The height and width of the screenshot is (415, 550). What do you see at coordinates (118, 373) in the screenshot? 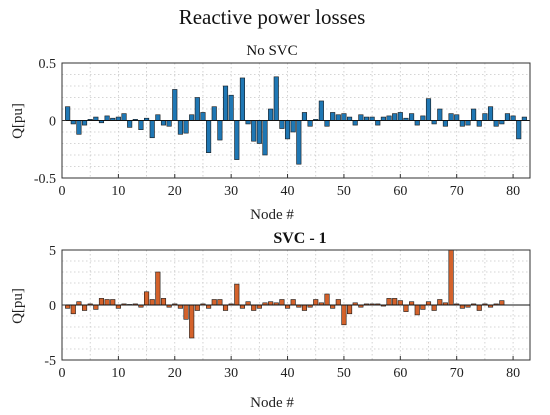
I see `x-tick-label: 10` at bounding box center [118, 373].